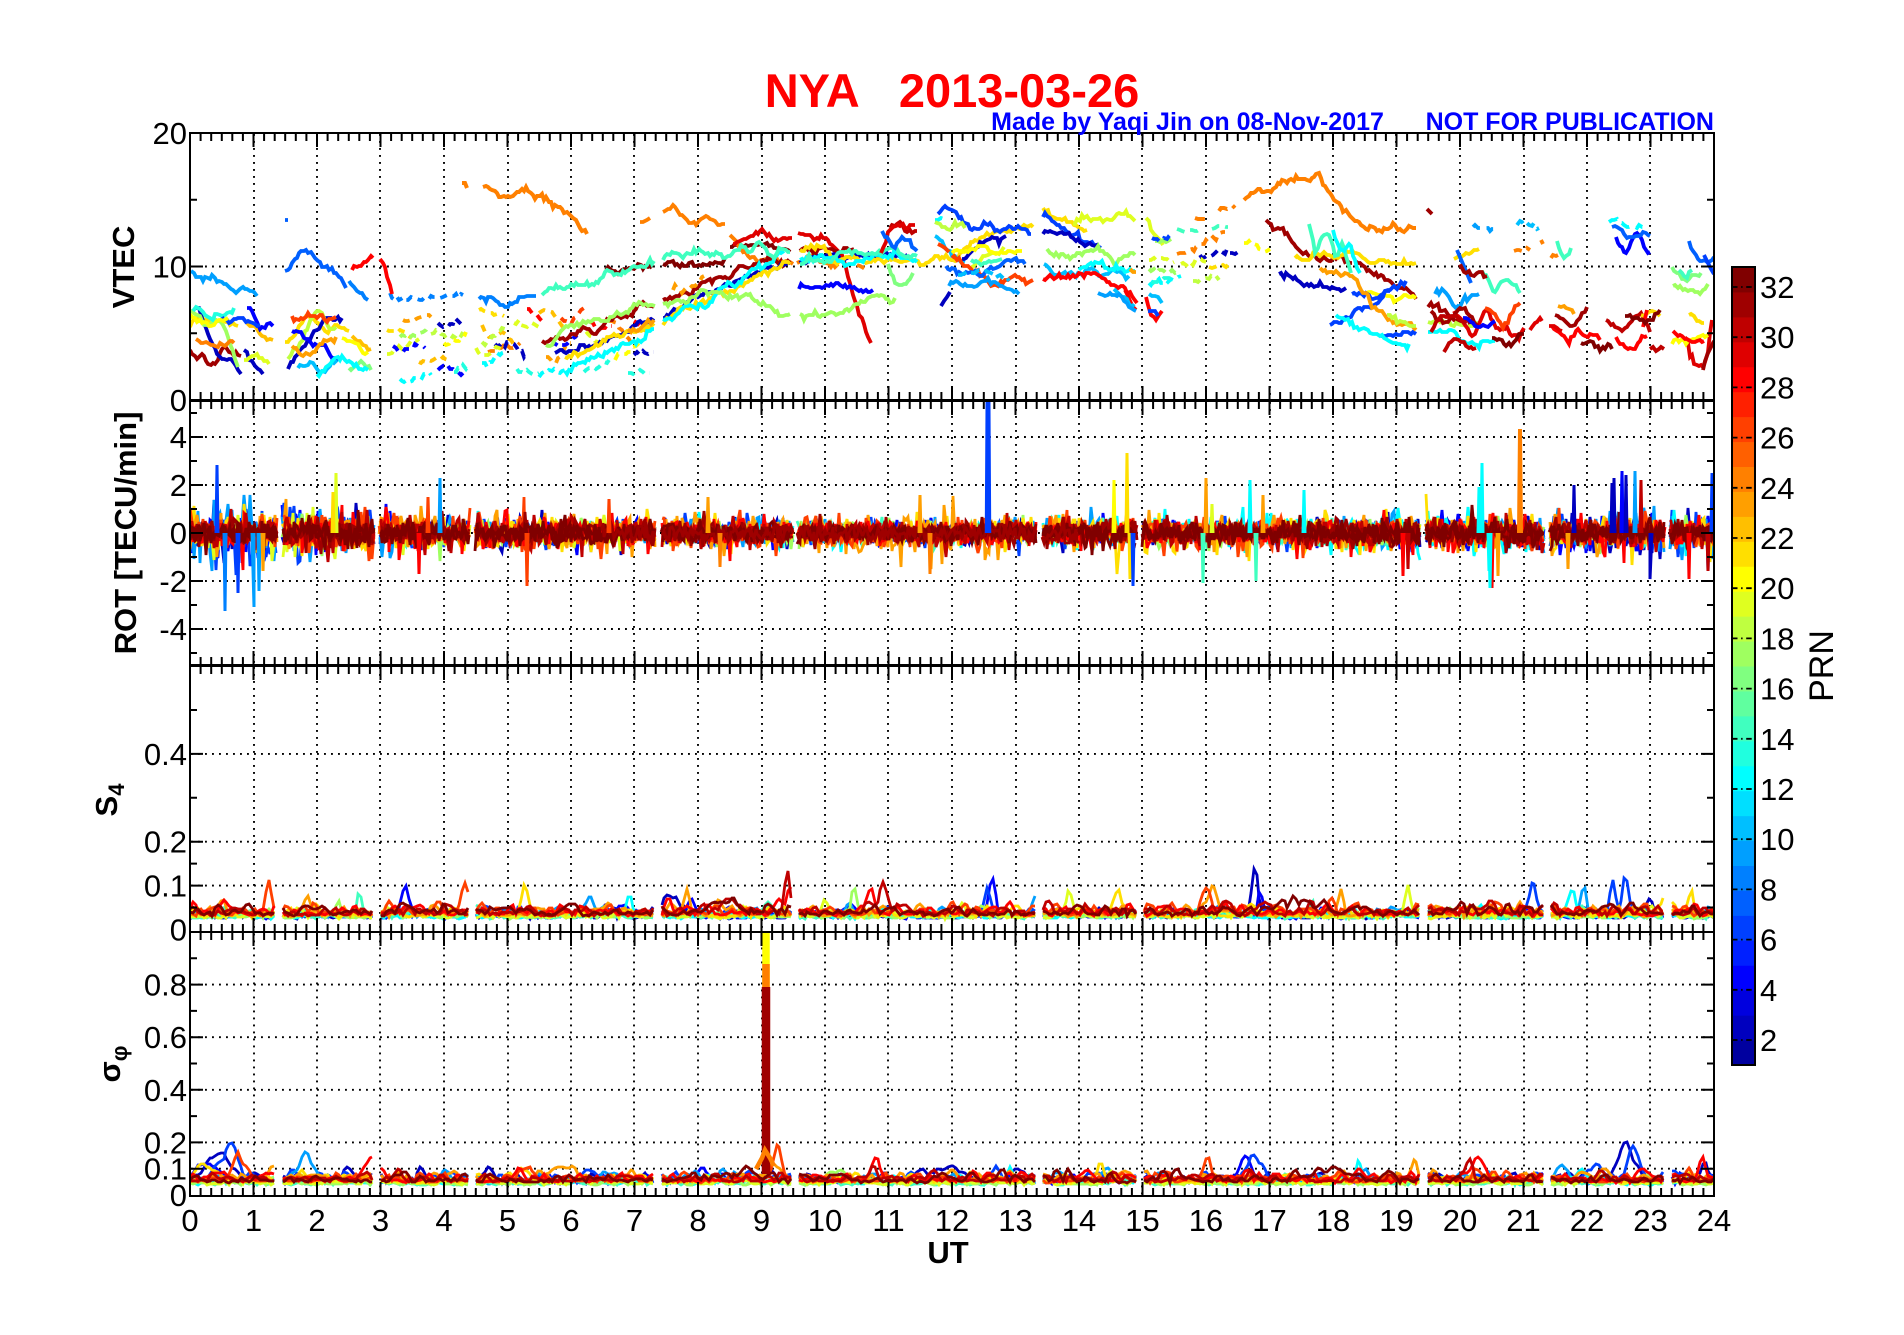 The width and height of the screenshot is (1904, 1335). What do you see at coordinates (1777, 287) in the screenshot?
I see `svg-text: 32` at bounding box center [1777, 287].